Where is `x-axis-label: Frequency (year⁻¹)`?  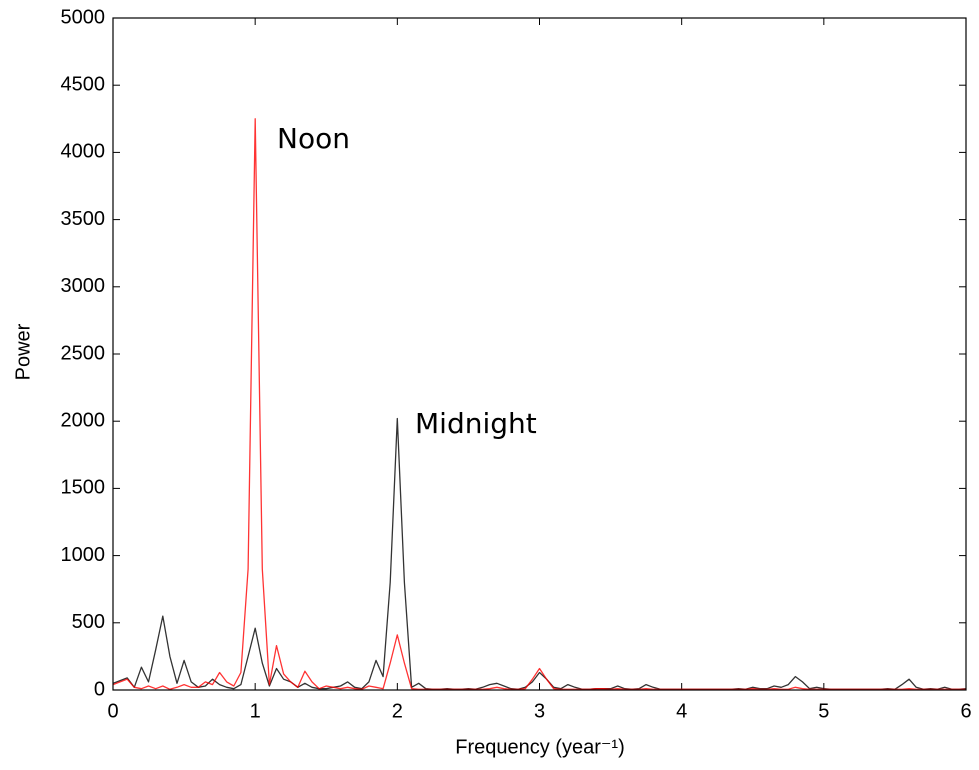 x-axis-label: Frequency (year⁻¹) is located at coordinates (540, 747).